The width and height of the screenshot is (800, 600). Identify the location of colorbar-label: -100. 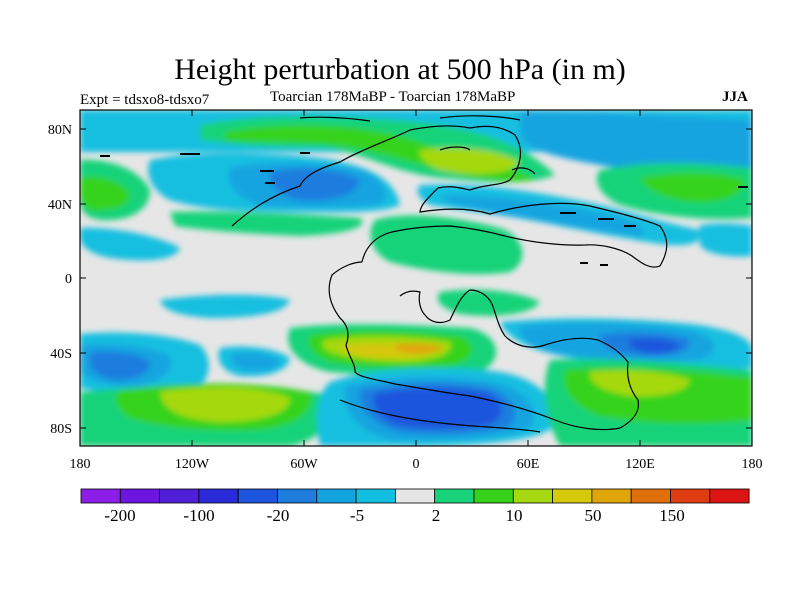
(198, 515).